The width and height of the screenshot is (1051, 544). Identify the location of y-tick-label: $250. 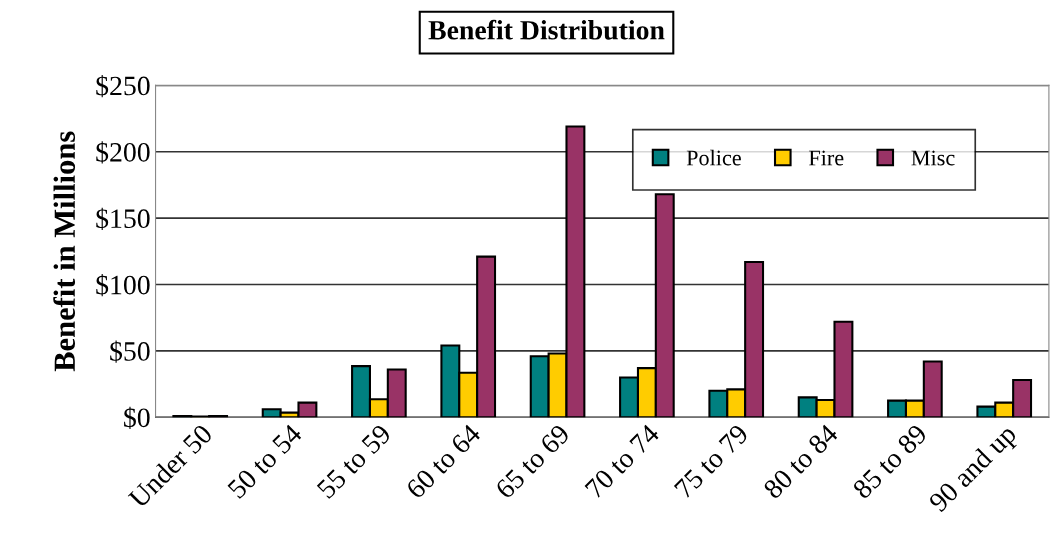
(123, 86).